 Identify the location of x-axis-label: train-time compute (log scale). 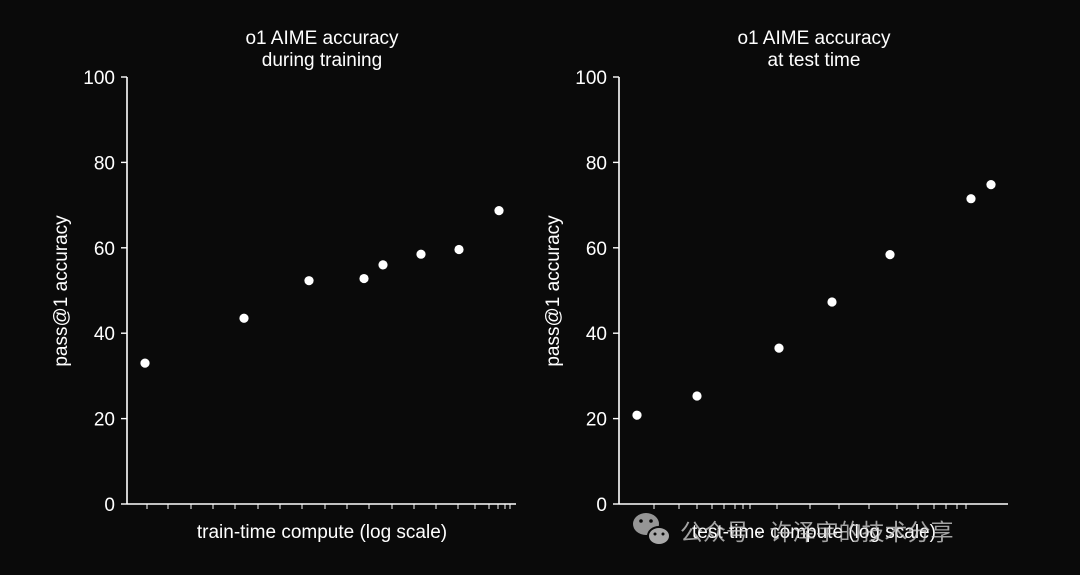
(322, 532).